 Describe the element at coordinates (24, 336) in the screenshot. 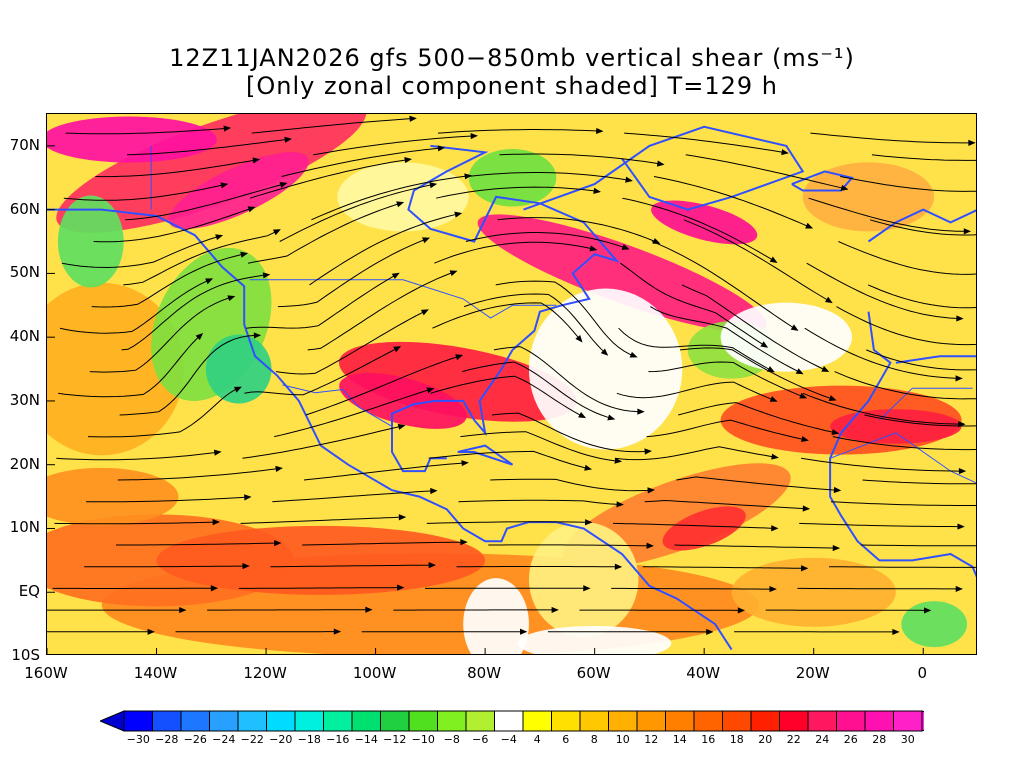

I see `lat-tick-label: 40N` at that location.